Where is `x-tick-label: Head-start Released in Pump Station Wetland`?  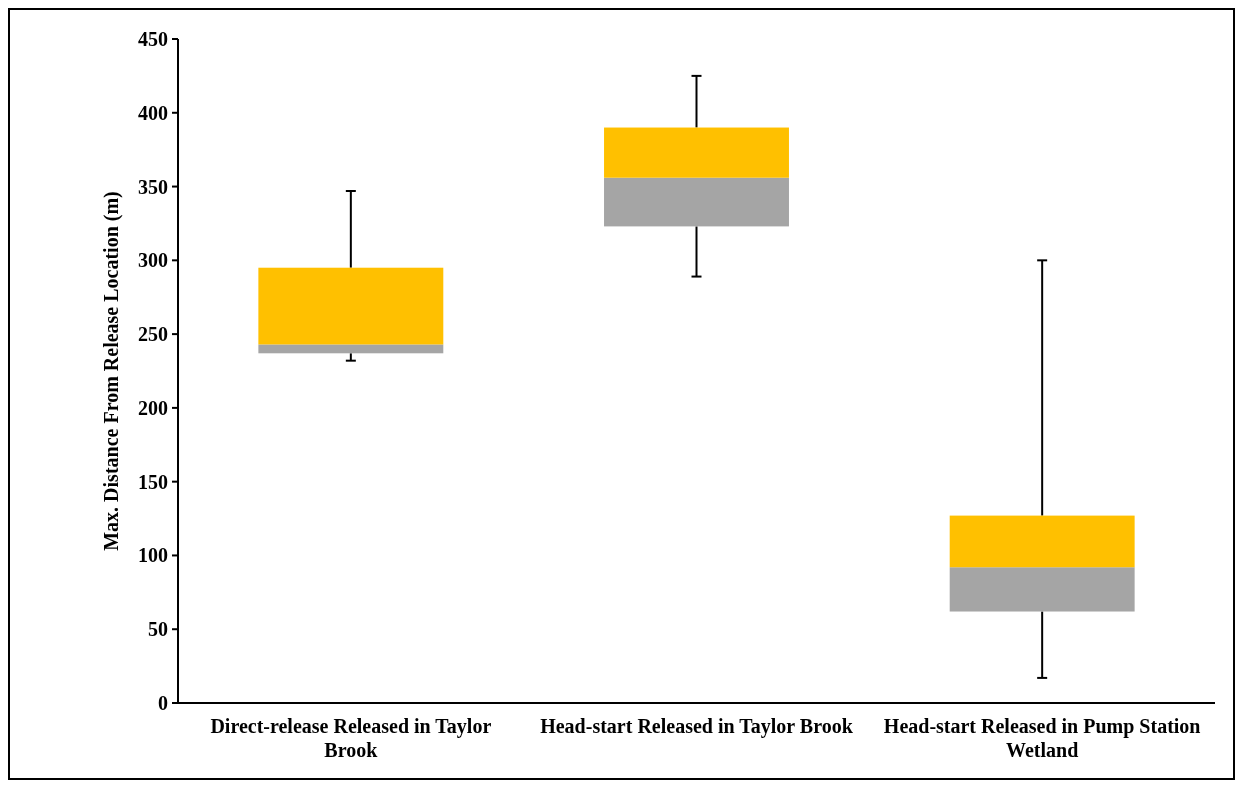 x-tick-label: Head-start Released in Pump Station Wetland is located at coordinates (1042, 738).